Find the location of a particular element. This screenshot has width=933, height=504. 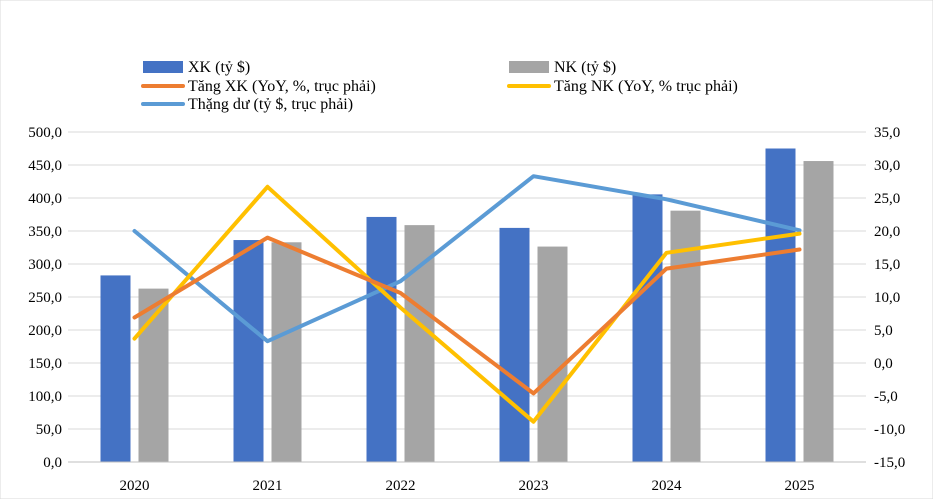

x-axis-tick-label: 2025 is located at coordinates (800, 486).